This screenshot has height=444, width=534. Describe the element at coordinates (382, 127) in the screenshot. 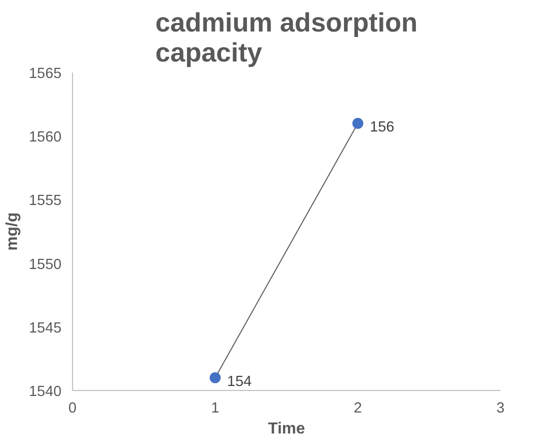

I see `annotation: 156` at that location.